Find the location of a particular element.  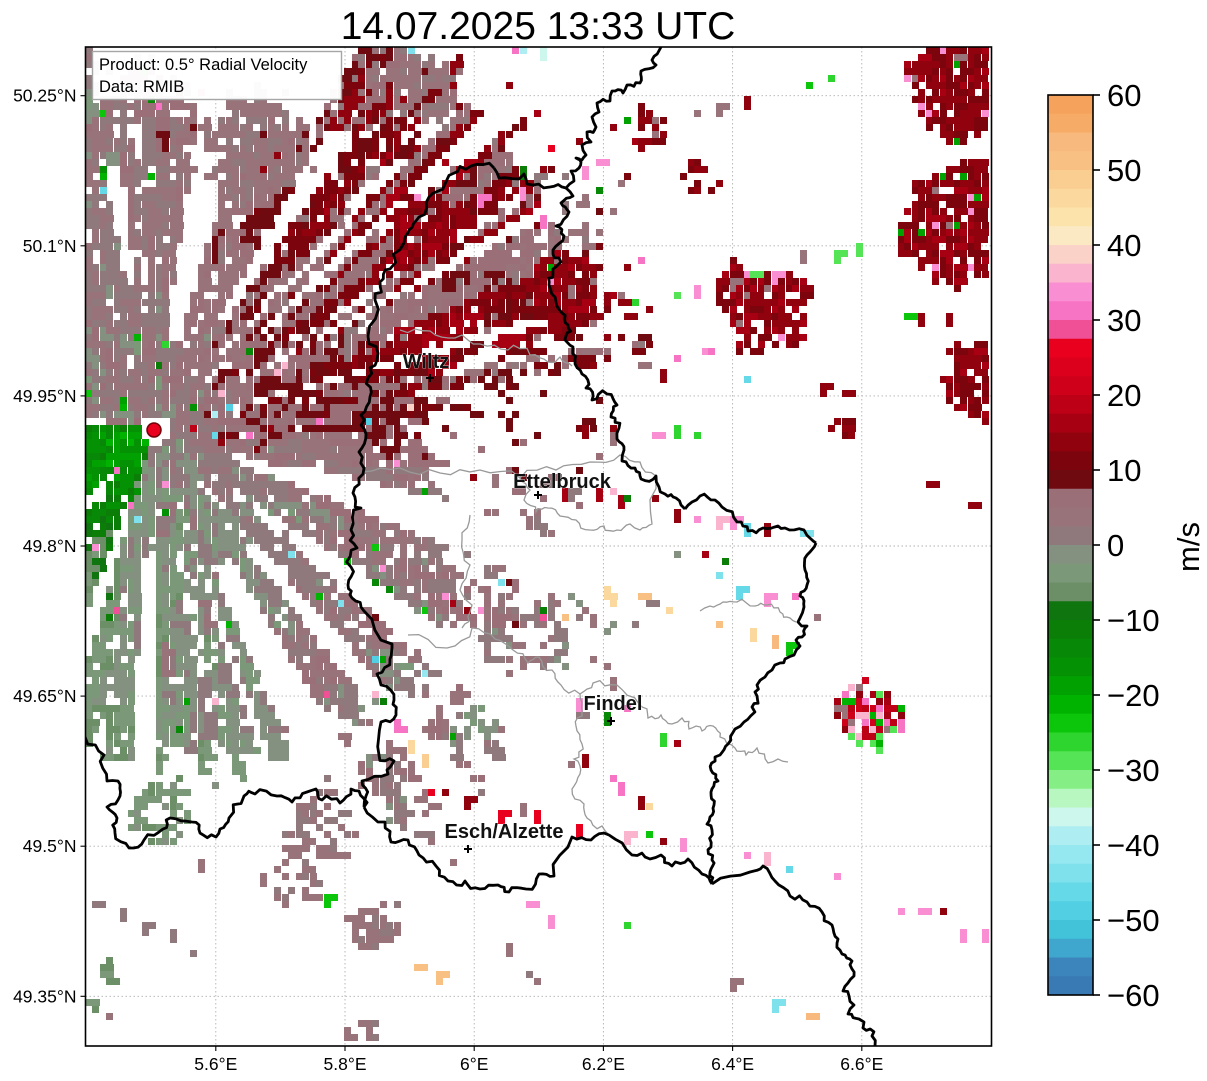

svg-text: 49.35°N is located at coordinates (44, 996).